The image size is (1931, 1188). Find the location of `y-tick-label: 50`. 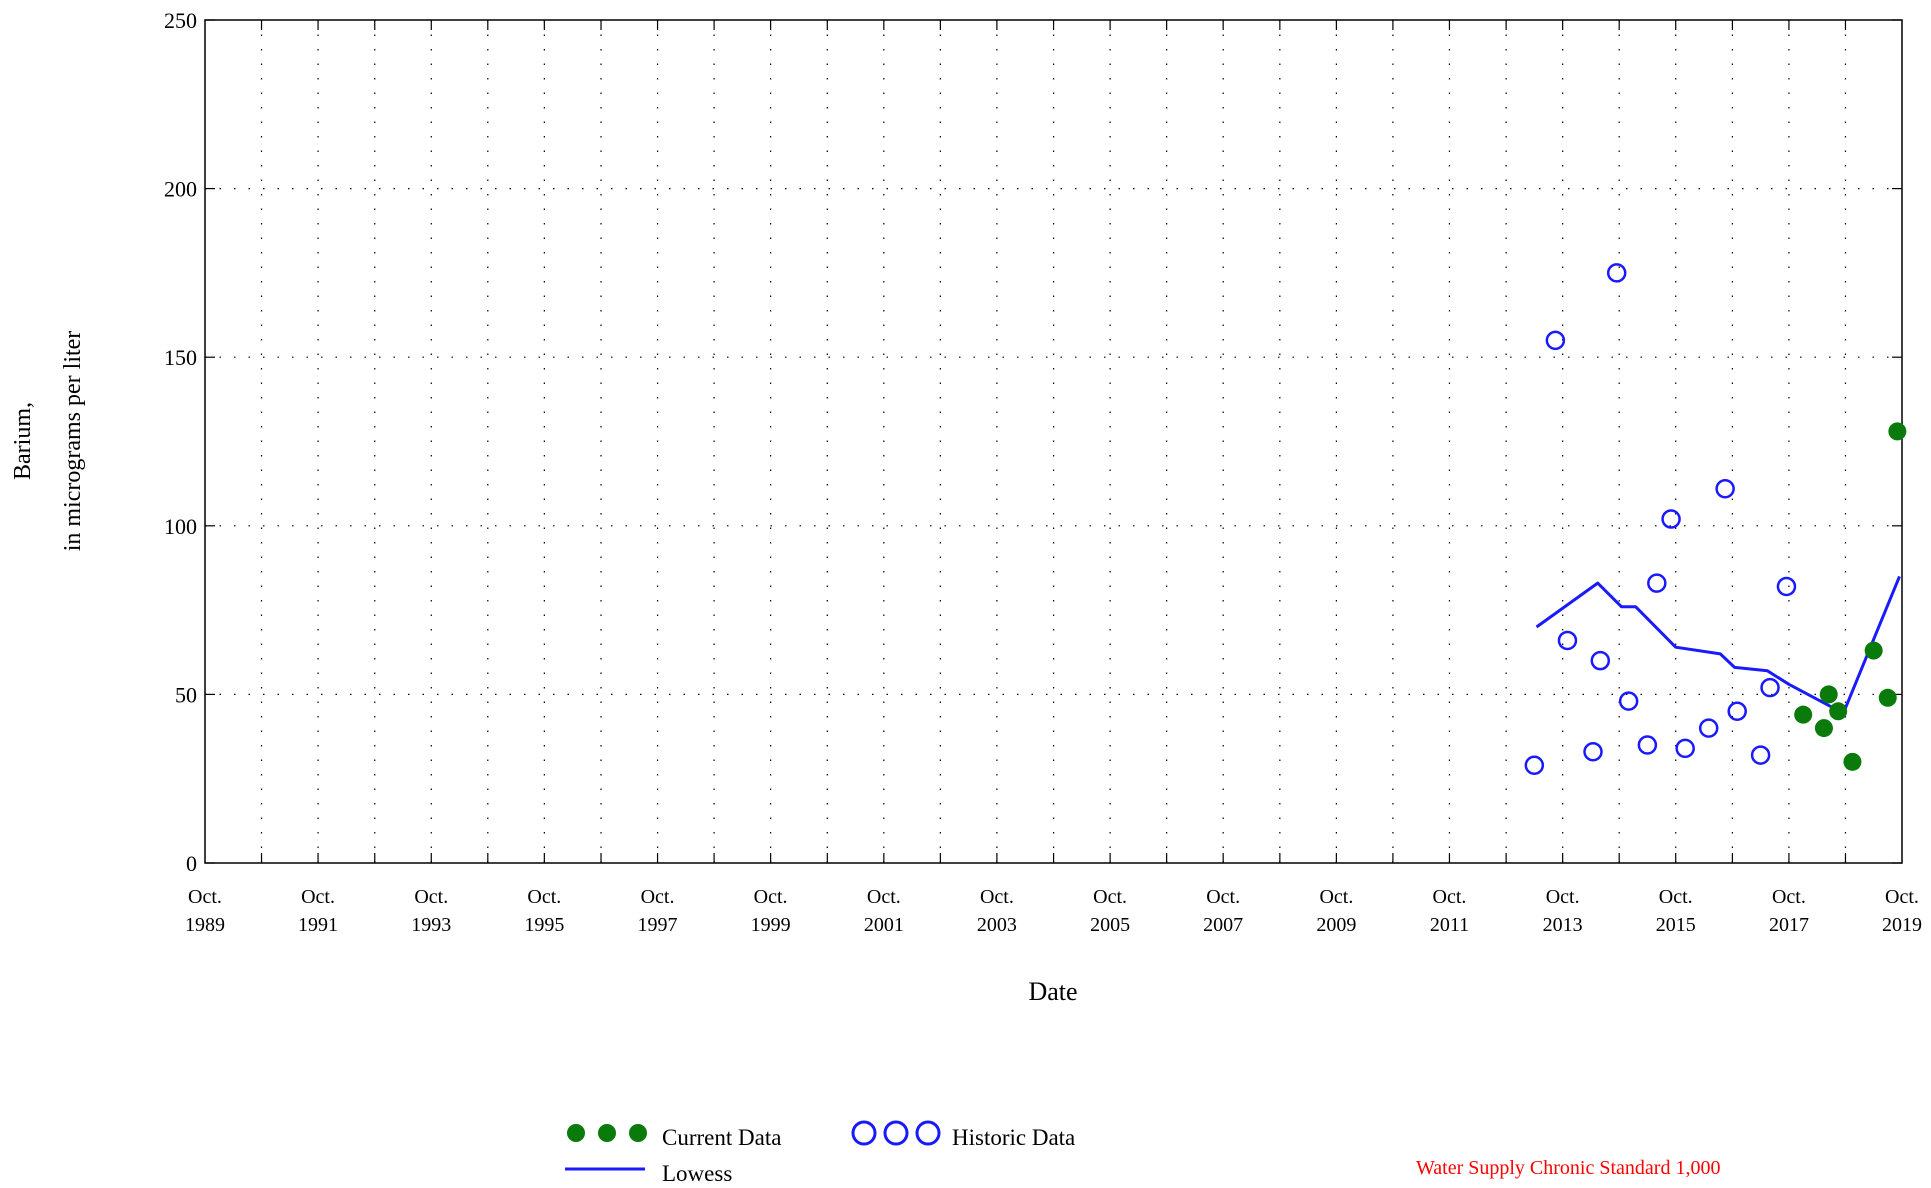

y-tick-label: 50 is located at coordinates (186, 694).